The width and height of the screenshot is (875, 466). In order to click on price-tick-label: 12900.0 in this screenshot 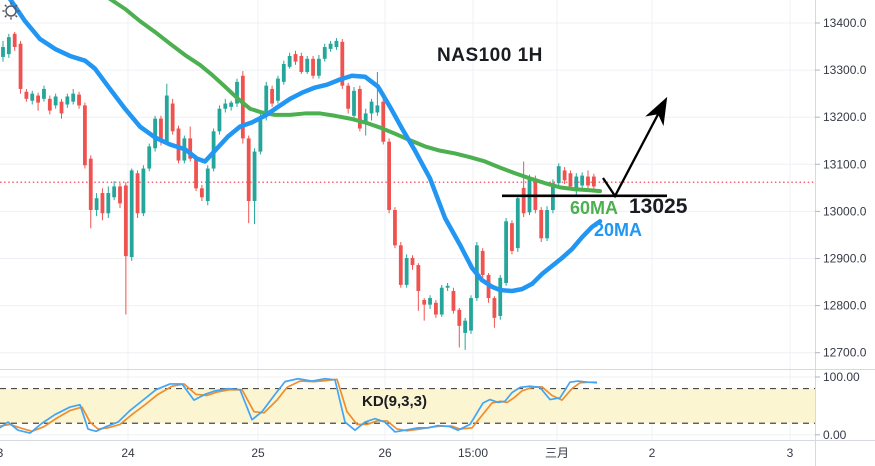, I will do `click(845, 259)`.